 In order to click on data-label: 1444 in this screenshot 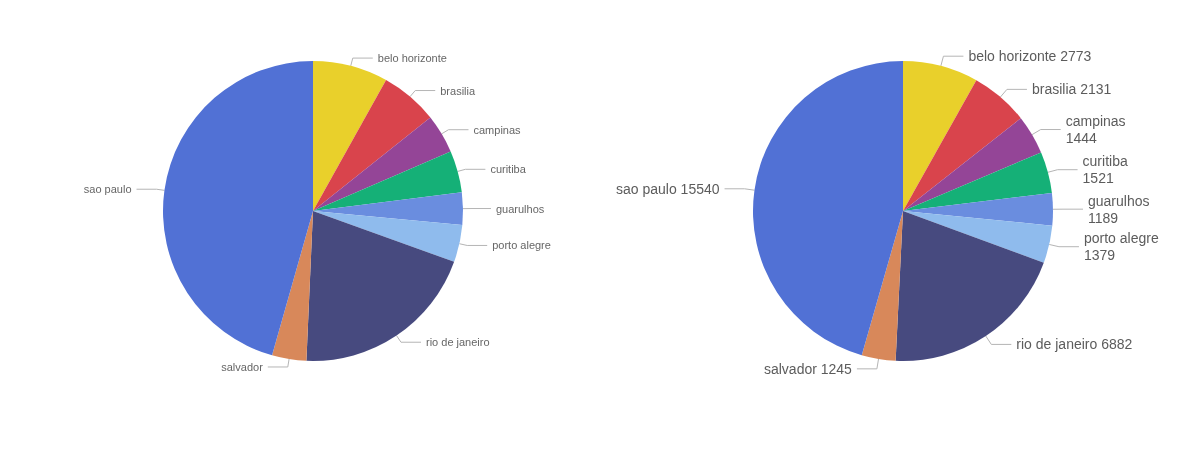, I will do `click(1081, 138)`.